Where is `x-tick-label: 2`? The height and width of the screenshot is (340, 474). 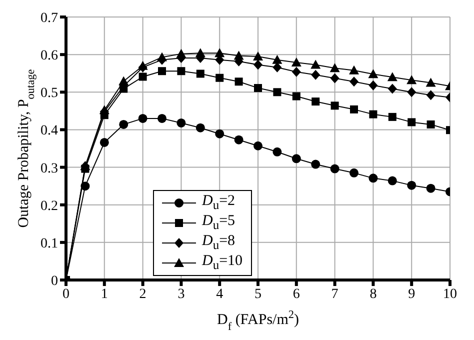 x-tick-label: 2 is located at coordinates (142, 294).